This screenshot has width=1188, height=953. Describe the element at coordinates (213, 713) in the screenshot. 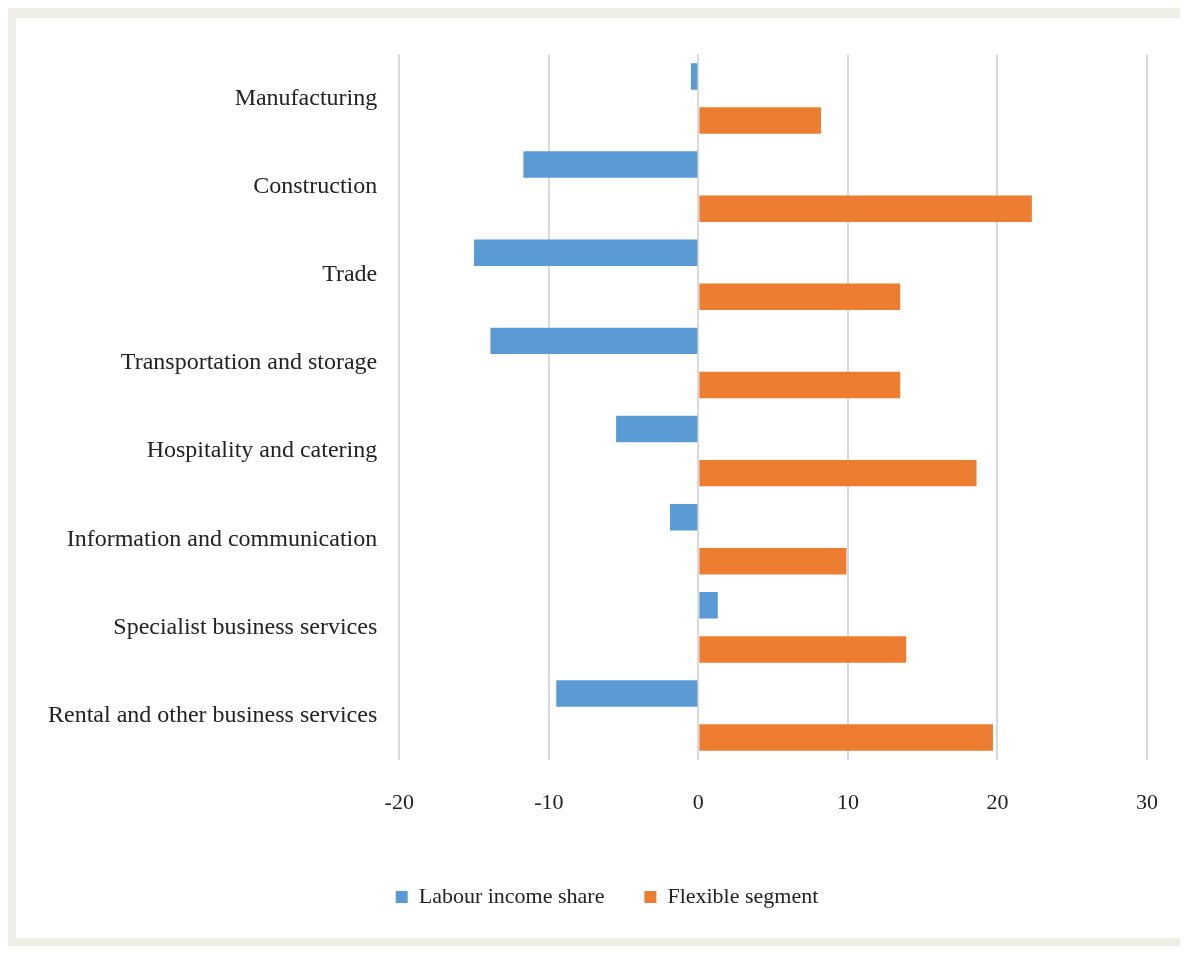

I see `y-tick-label: Rental and other business services` at that location.